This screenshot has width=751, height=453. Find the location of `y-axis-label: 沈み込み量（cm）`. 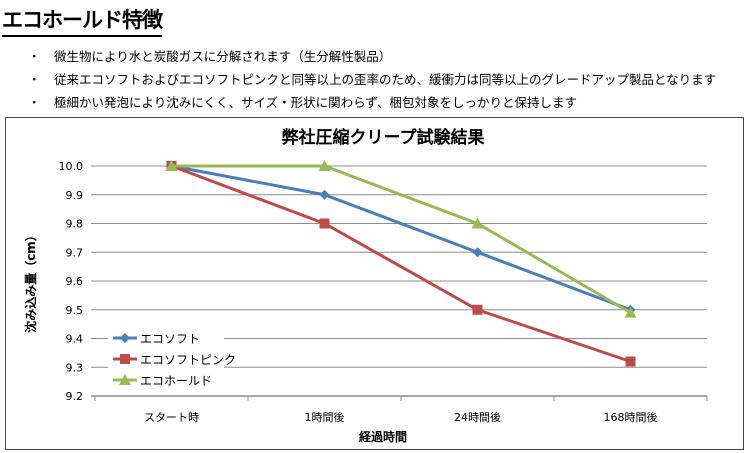

y-axis-label: 沈み込み量（cm） is located at coordinates (30, 281).